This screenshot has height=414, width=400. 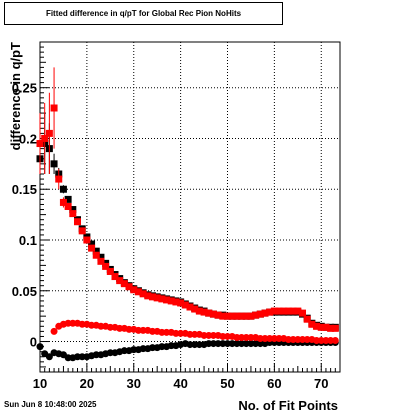 I want to click on x-tick-label: 10, so click(x=40, y=383).